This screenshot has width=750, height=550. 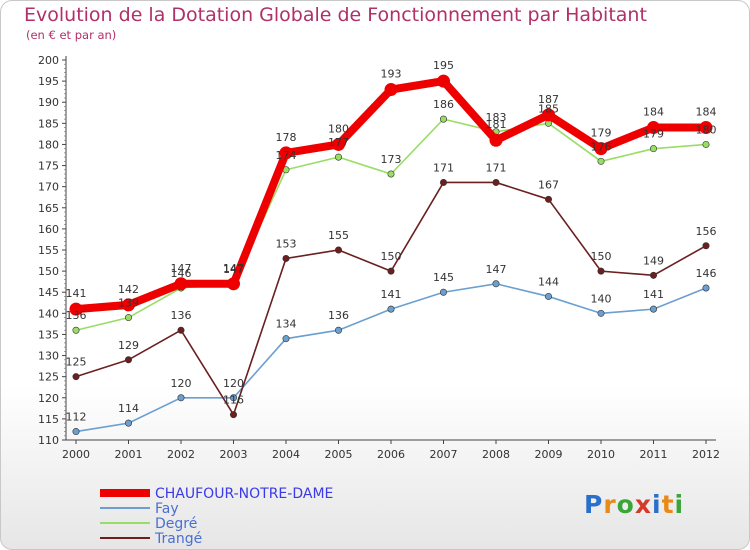 What do you see at coordinates (548, 281) in the screenshot?
I see `data-label-fay: 144` at bounding box center [548, 281].